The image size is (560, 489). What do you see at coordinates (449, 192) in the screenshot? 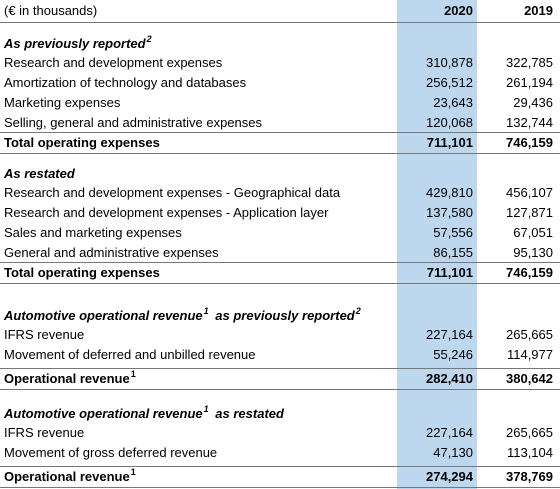
I see `cell-value: 429,810` at bounding box center [449, 192].